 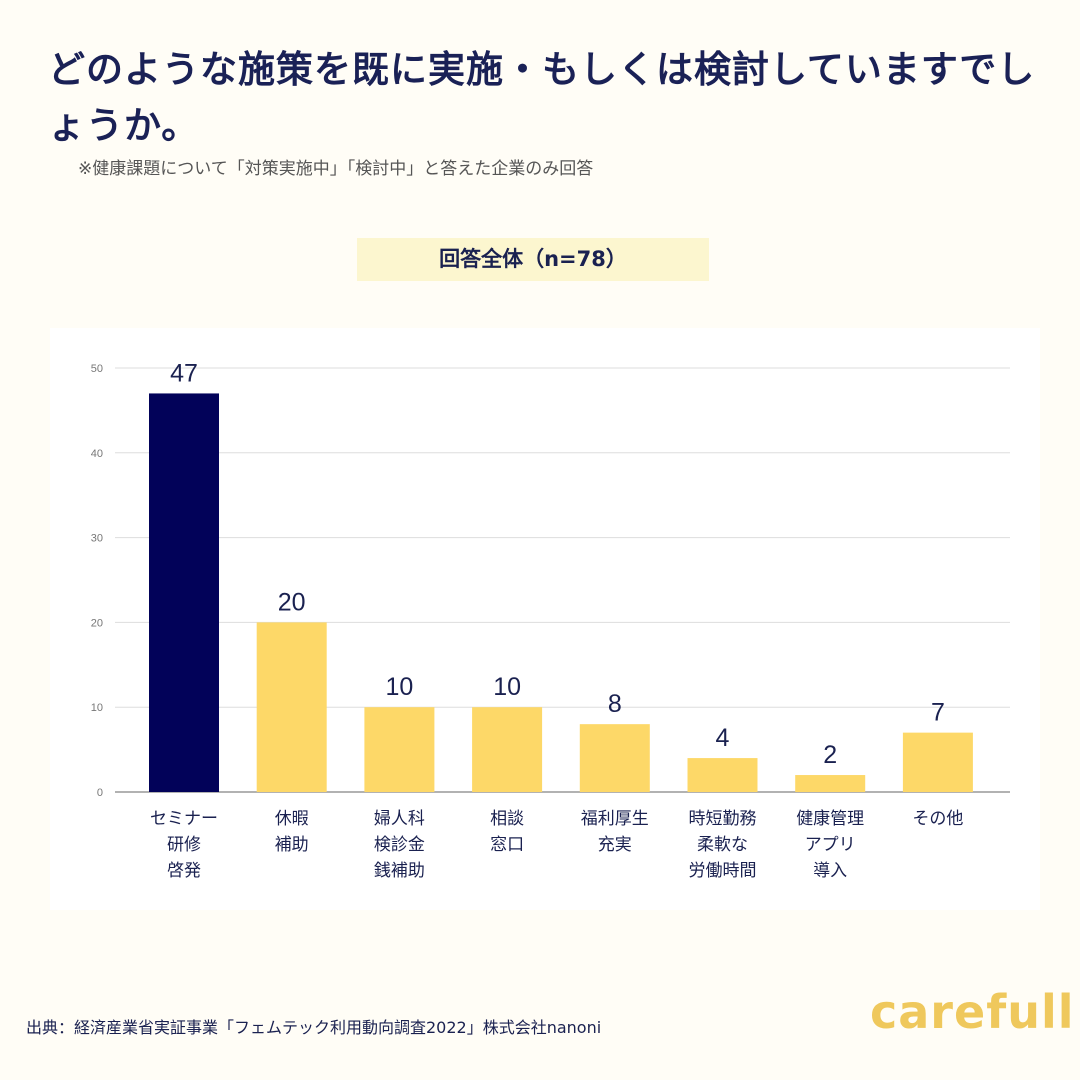 What do you see at coordinates (336, 169) in the screenshot?
I see `survey-note: ※健康課題について「対策実施中」「検討中」と答えた企業のみ回答` at bounding box center [336, 169].